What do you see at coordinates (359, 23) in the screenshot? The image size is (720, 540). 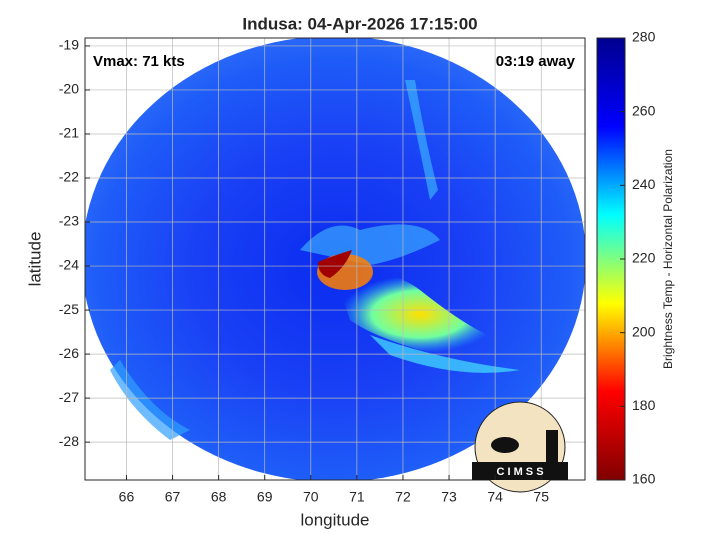 I see `chart-title: Indusa: 04-Apr-2026 17:15:00` at bounding box center [359, 23].